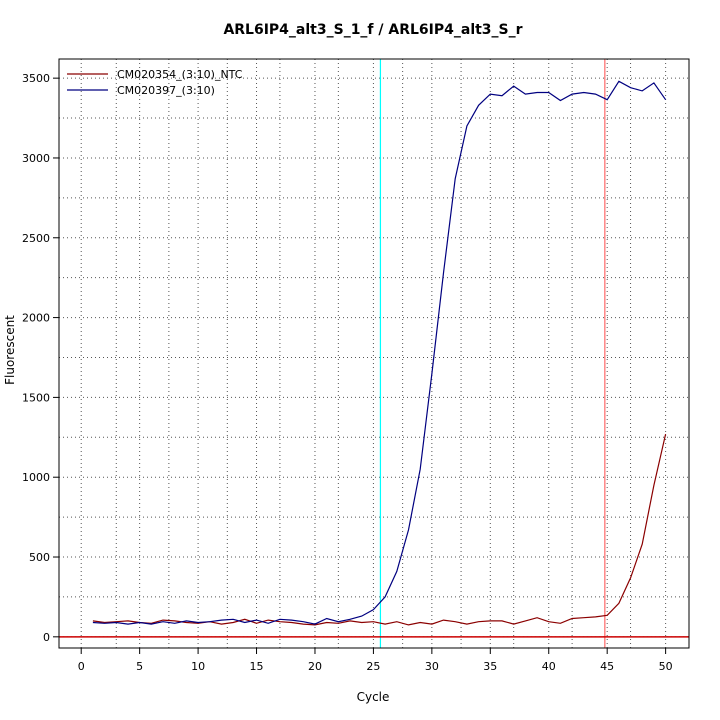 This screenshot has width=720, height=720. I want to click on y-tick-label: 500, so click(39, 557).